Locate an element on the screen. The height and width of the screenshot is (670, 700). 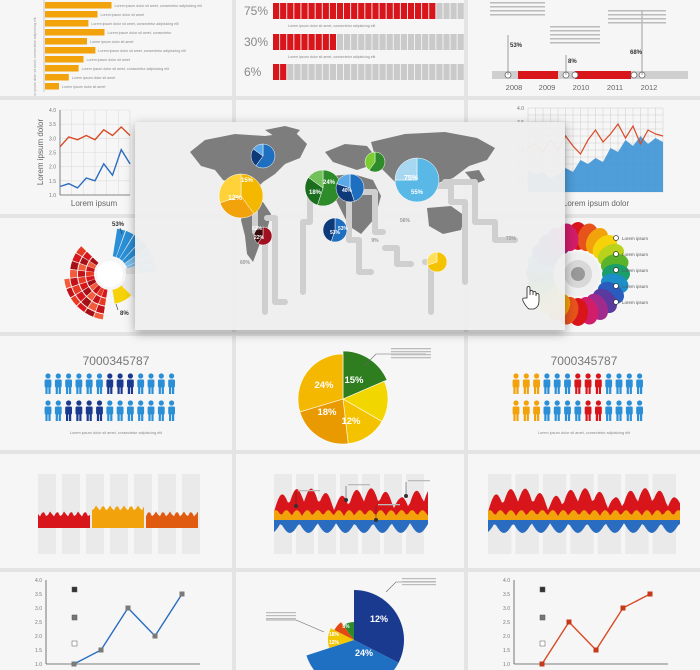
pie-label-15: 15% is located at coordinates (354, 380).